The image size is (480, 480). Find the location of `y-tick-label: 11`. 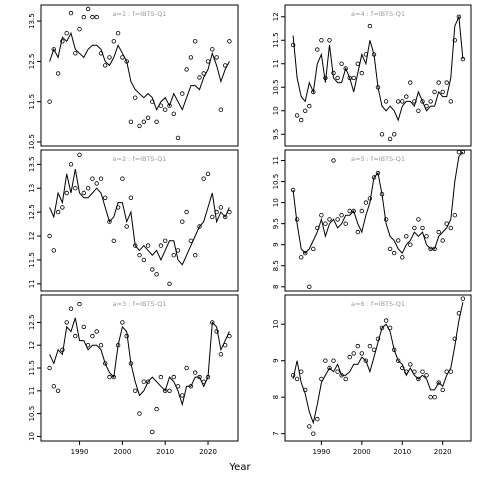

y-tick-label: 11 is located at coordinates (32, 283).